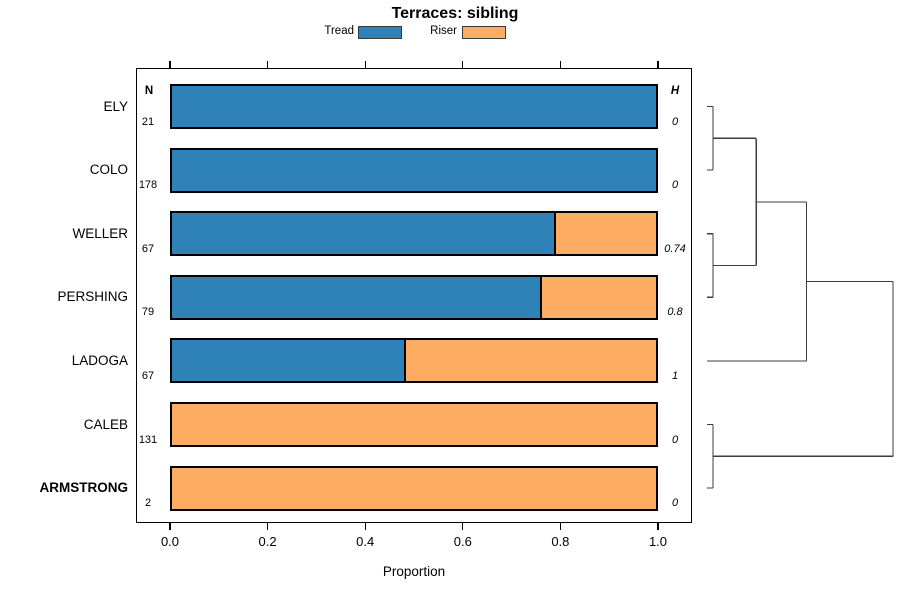 Image resolution: width=900 pixels, height=600 pixels. What do you see at coordinates (84, 488) in the screenshot?
I see `category-label-armstrong: ARMSTRONG` at bounding box center [84, 488].